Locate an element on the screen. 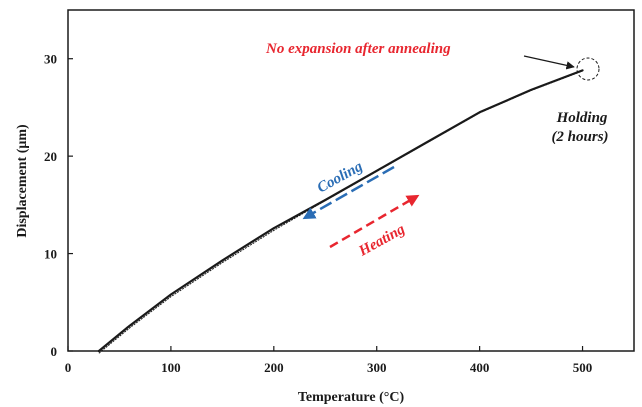  y-tick-label: 10 is located at coordinates (50, 254).